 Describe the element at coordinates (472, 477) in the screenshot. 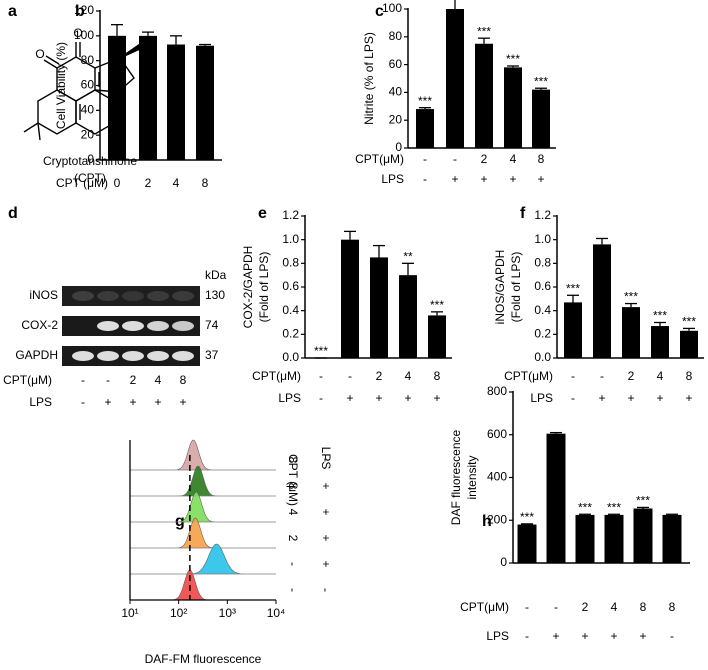

I see `y-axis-label: intensity` at that location.